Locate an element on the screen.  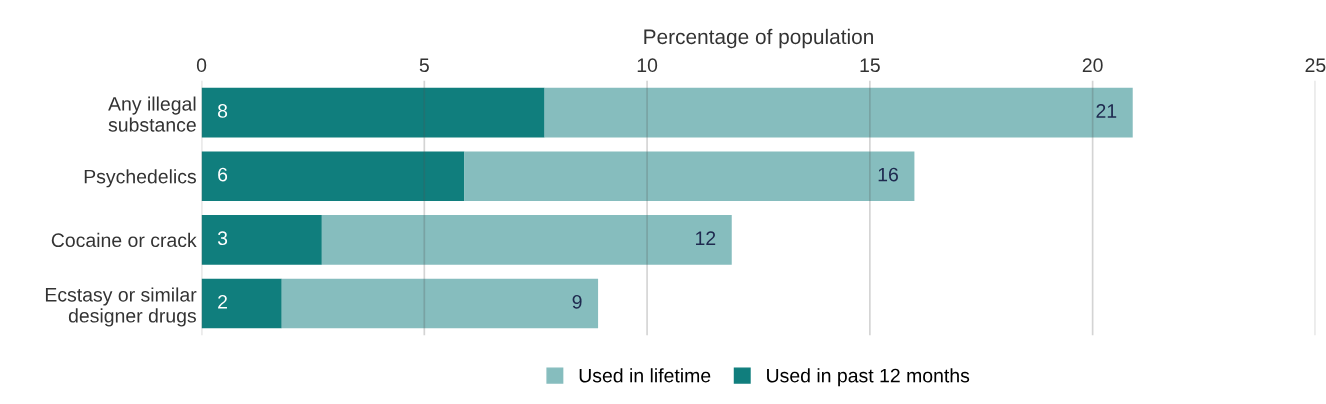
x-tick-label: 15 is located at coordinates (870, 65).